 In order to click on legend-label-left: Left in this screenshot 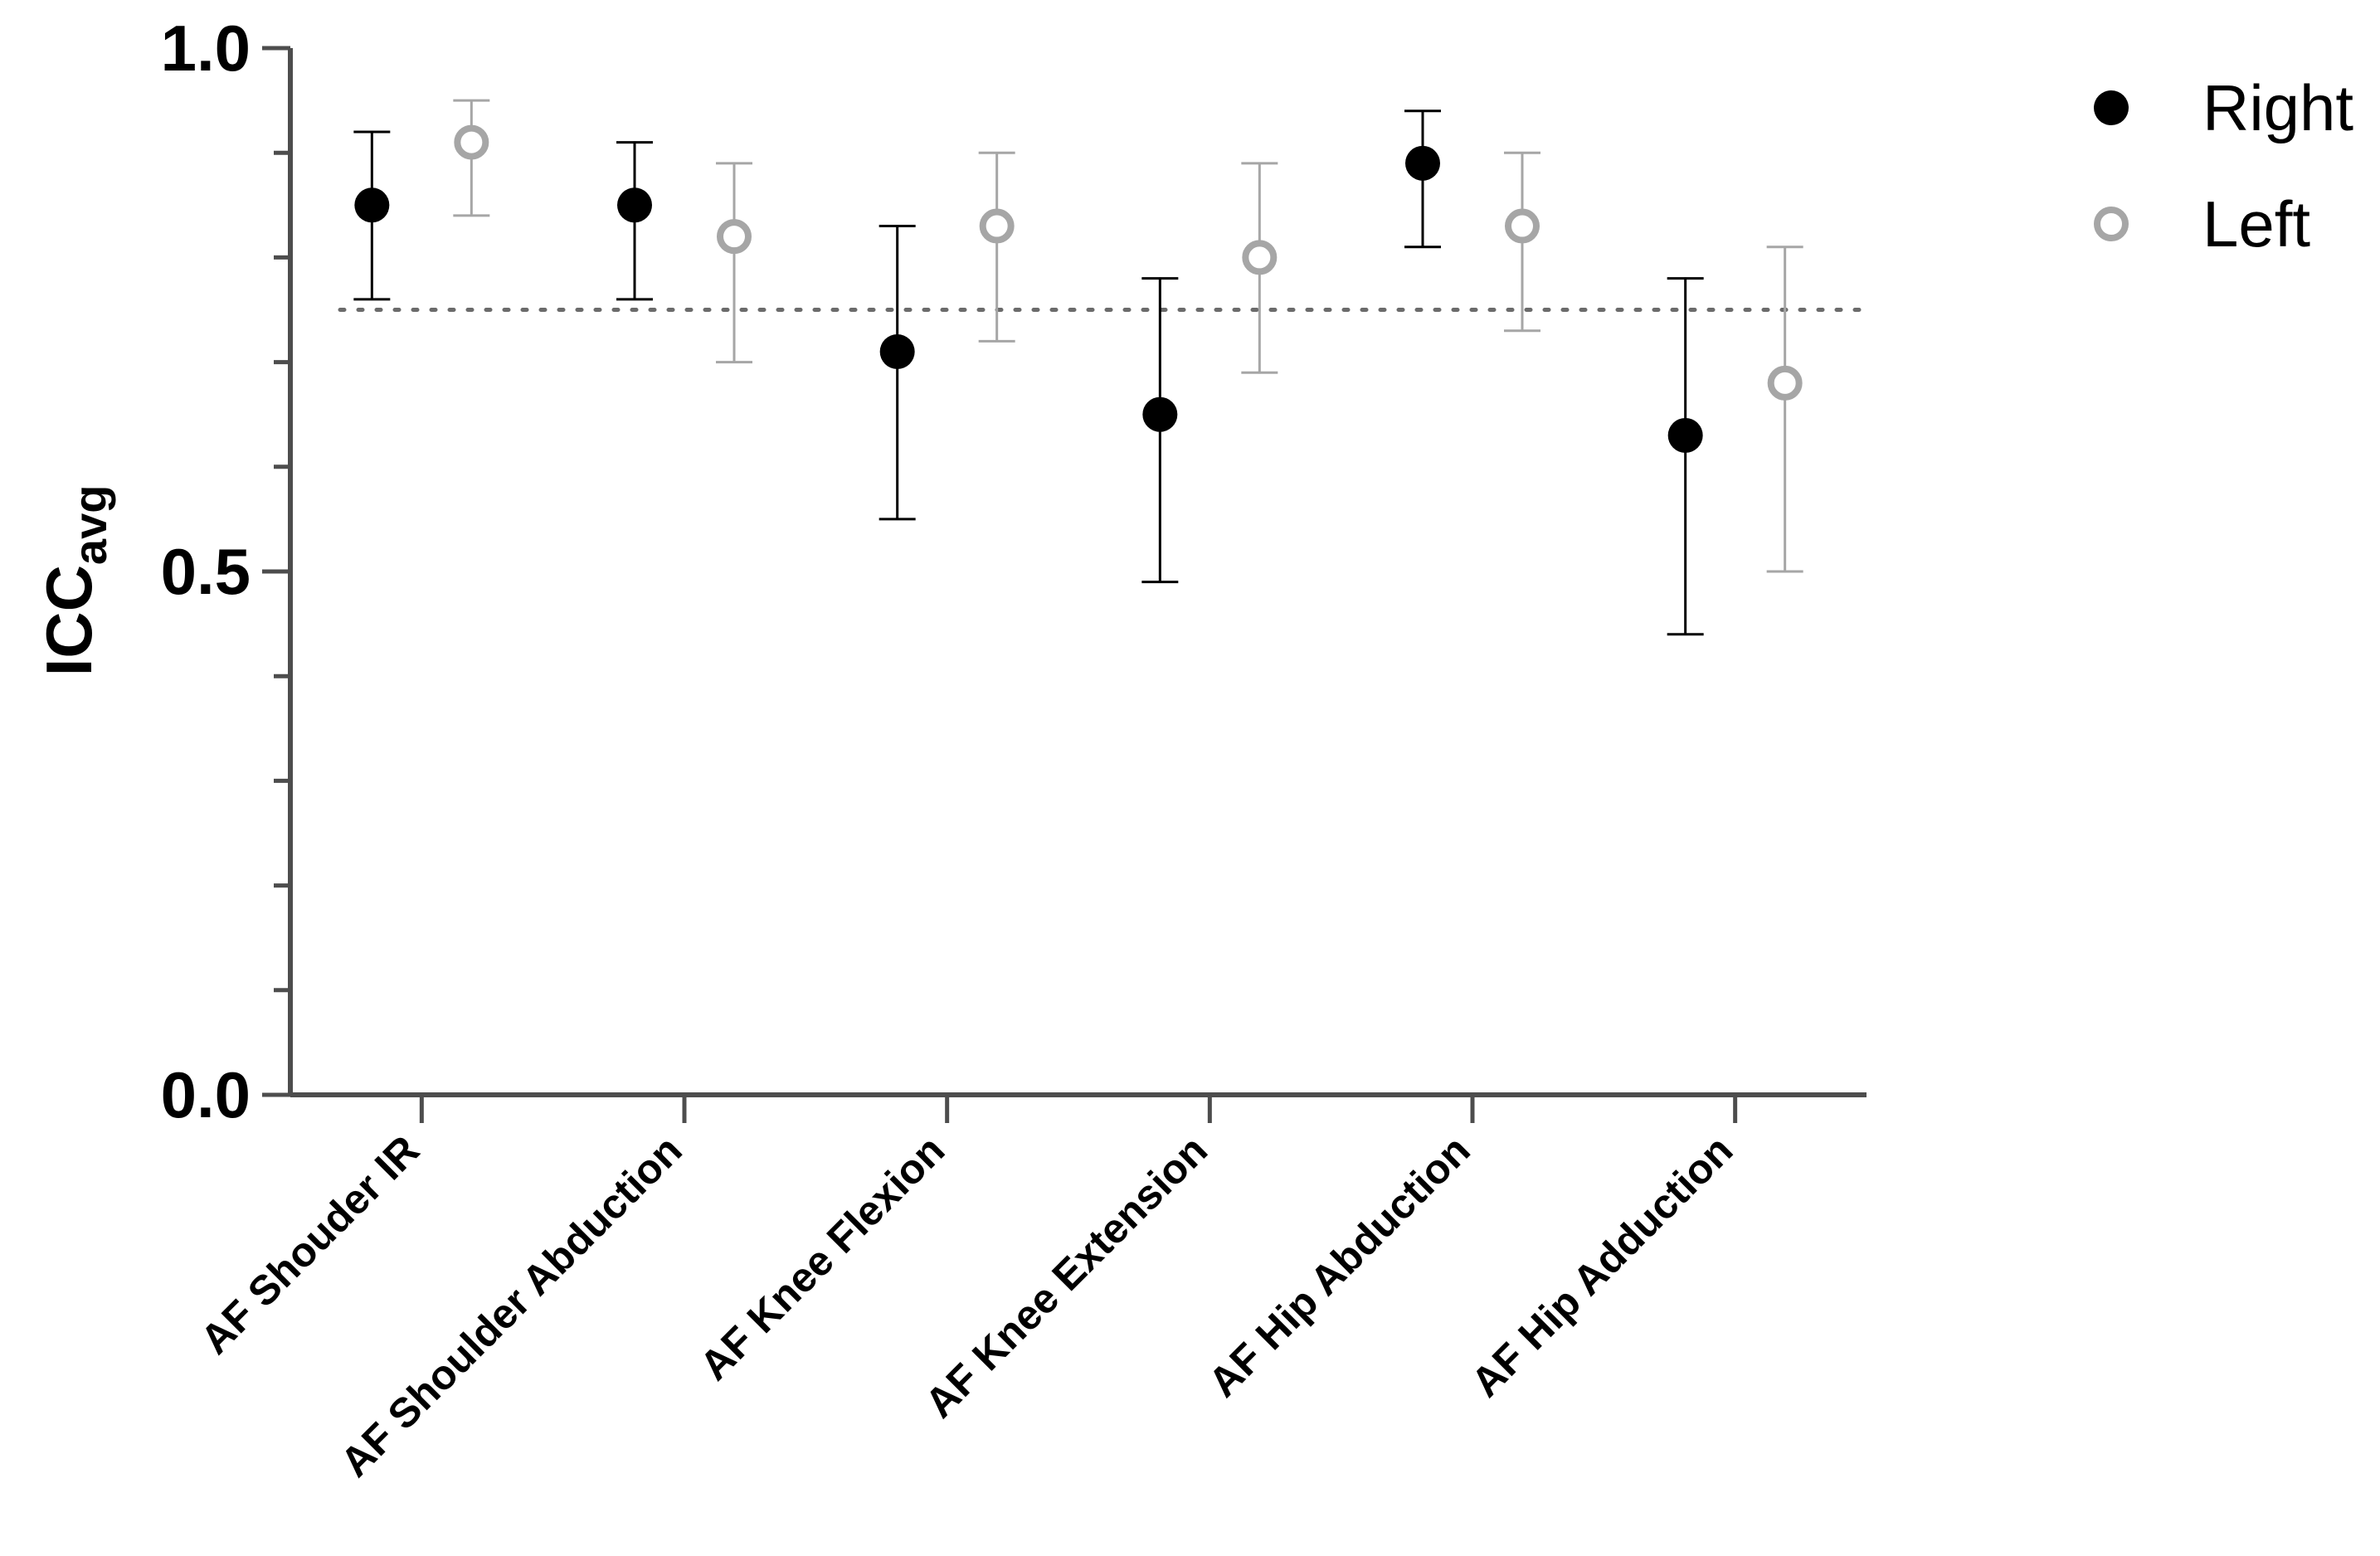, I will do `click(2256, 224)`.